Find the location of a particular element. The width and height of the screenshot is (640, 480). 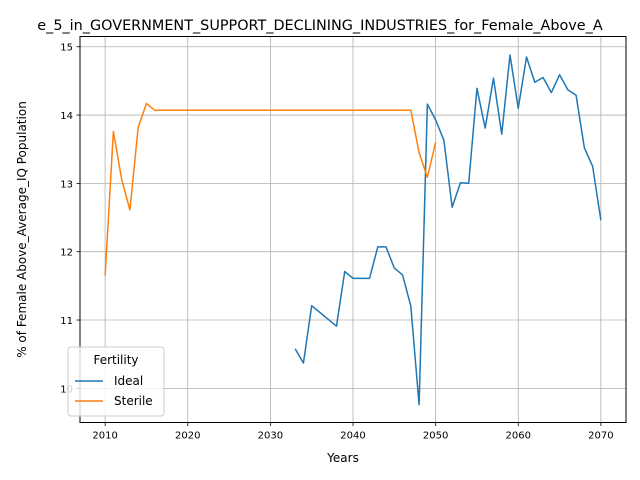

x-tick-label: 2070 is located at coordinates (600, 436).